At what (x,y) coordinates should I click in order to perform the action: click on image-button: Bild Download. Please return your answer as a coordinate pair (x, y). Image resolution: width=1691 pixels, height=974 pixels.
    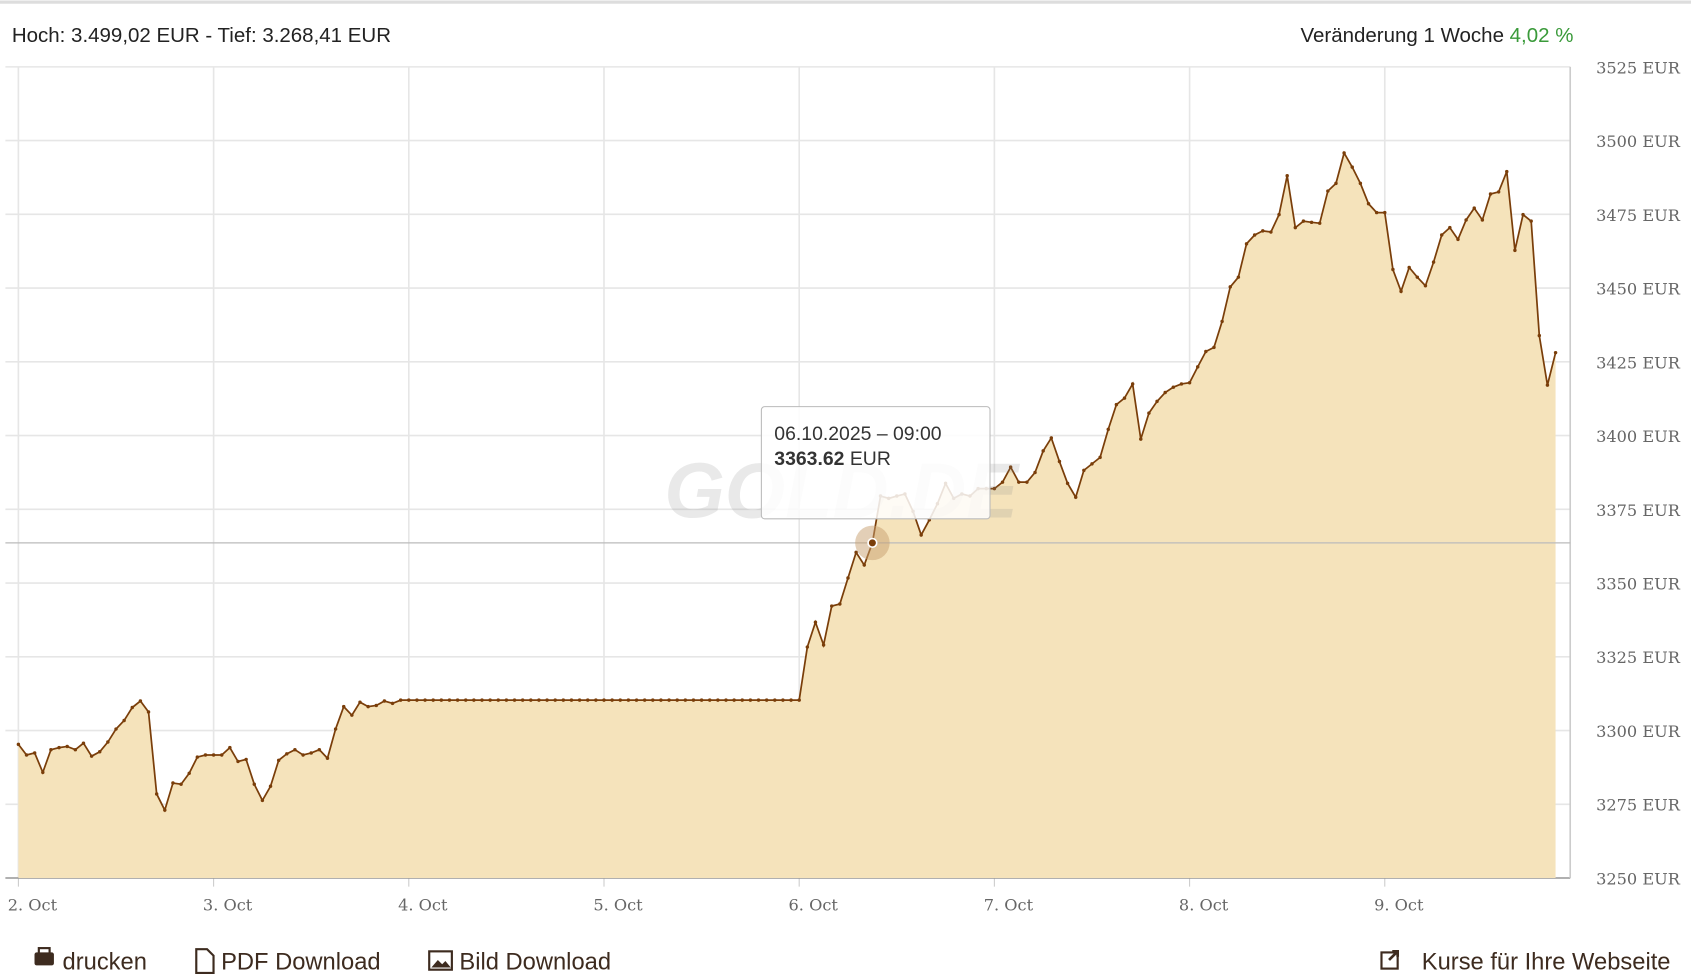
    Looking at the image, I should click on (519, 962).